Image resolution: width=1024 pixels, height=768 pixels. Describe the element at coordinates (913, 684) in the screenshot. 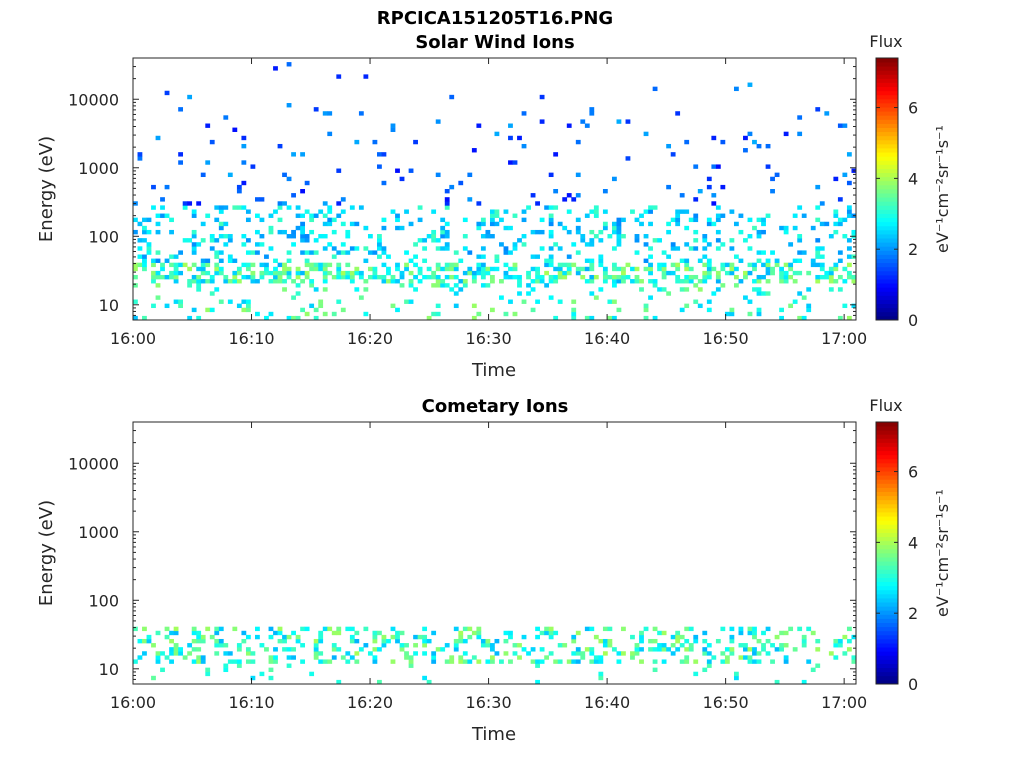

I see `colorbar-tick-label: 0` at that location.